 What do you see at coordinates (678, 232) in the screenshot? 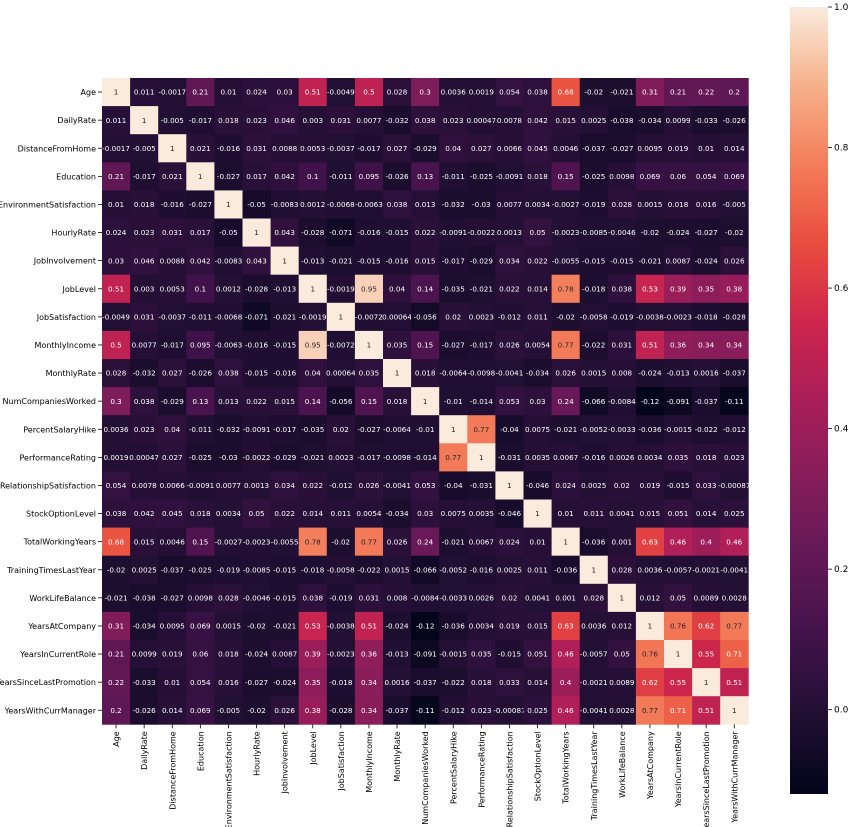
I see `cell-value-label: -0.024` at bounding box center [678, 232].